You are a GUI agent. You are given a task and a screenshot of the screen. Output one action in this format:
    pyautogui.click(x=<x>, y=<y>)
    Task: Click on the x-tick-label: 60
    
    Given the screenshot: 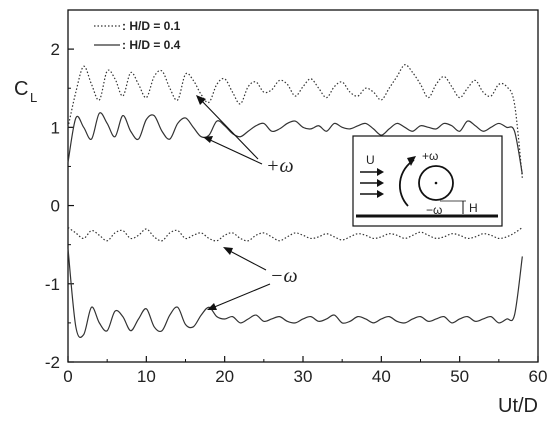 What is the action you would take?
    pyautogui.click(x=538, y=376)
    